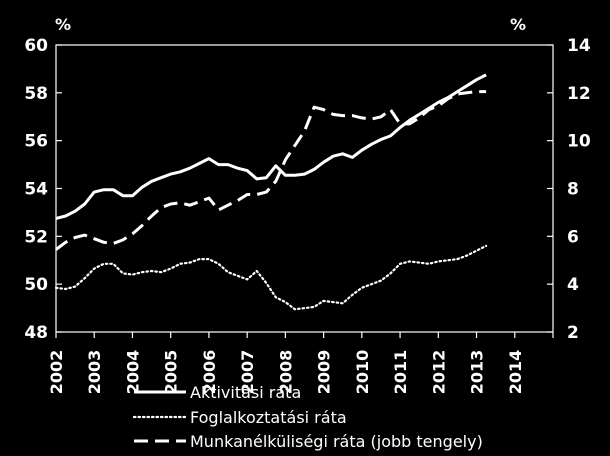  Describe the element at coordinates (336, 441) in the screenshot. I see `legend-label-3: Munkanélküliségi ráta (jobb tengely)` at that location.